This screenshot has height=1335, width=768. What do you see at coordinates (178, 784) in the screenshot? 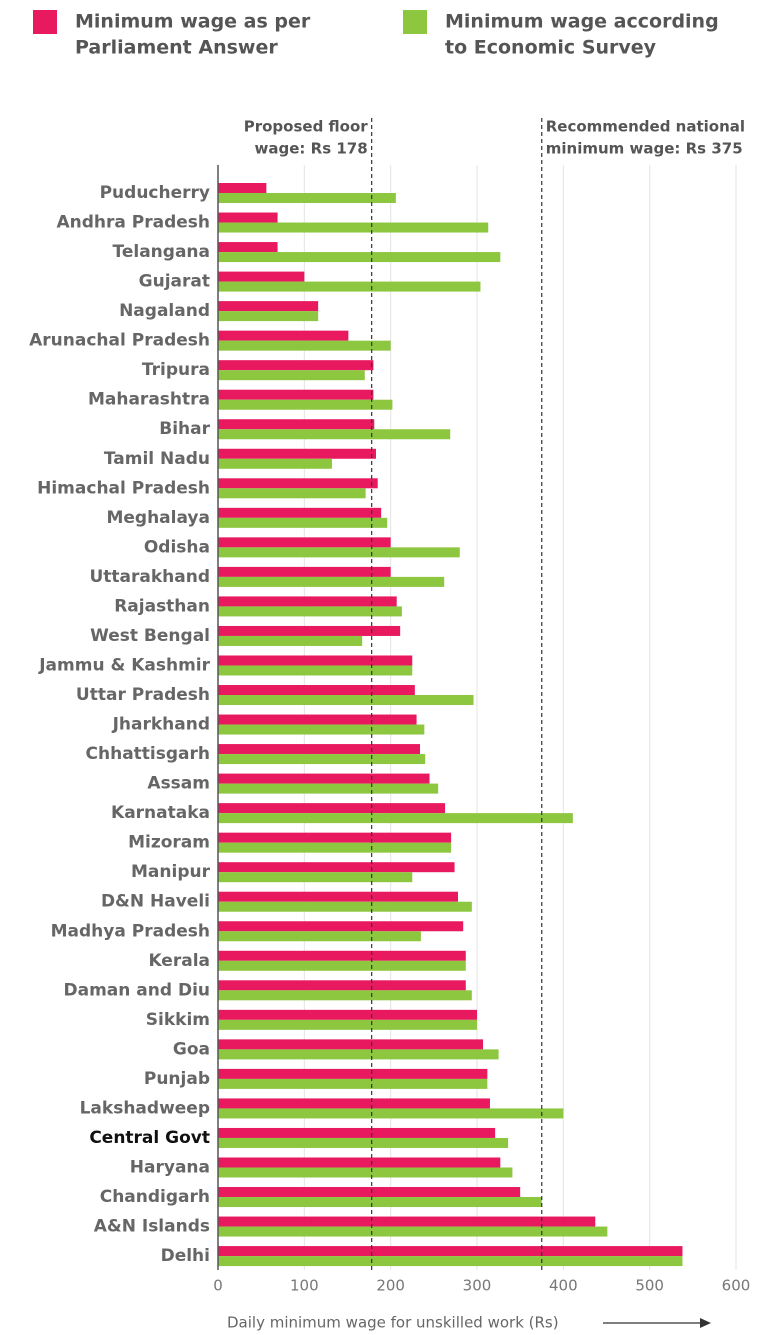
I see `category-label: Assam` at bounding box center [178, 784].